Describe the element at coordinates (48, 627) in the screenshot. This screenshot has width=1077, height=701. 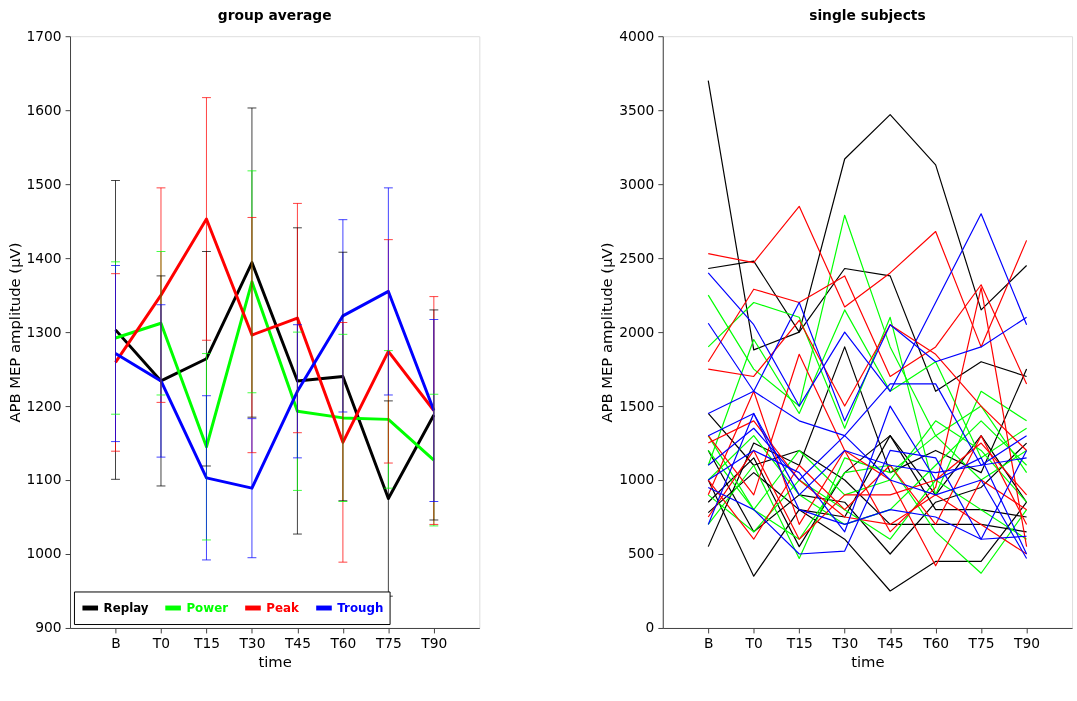
I see `y-tick-label: 900` at that location.